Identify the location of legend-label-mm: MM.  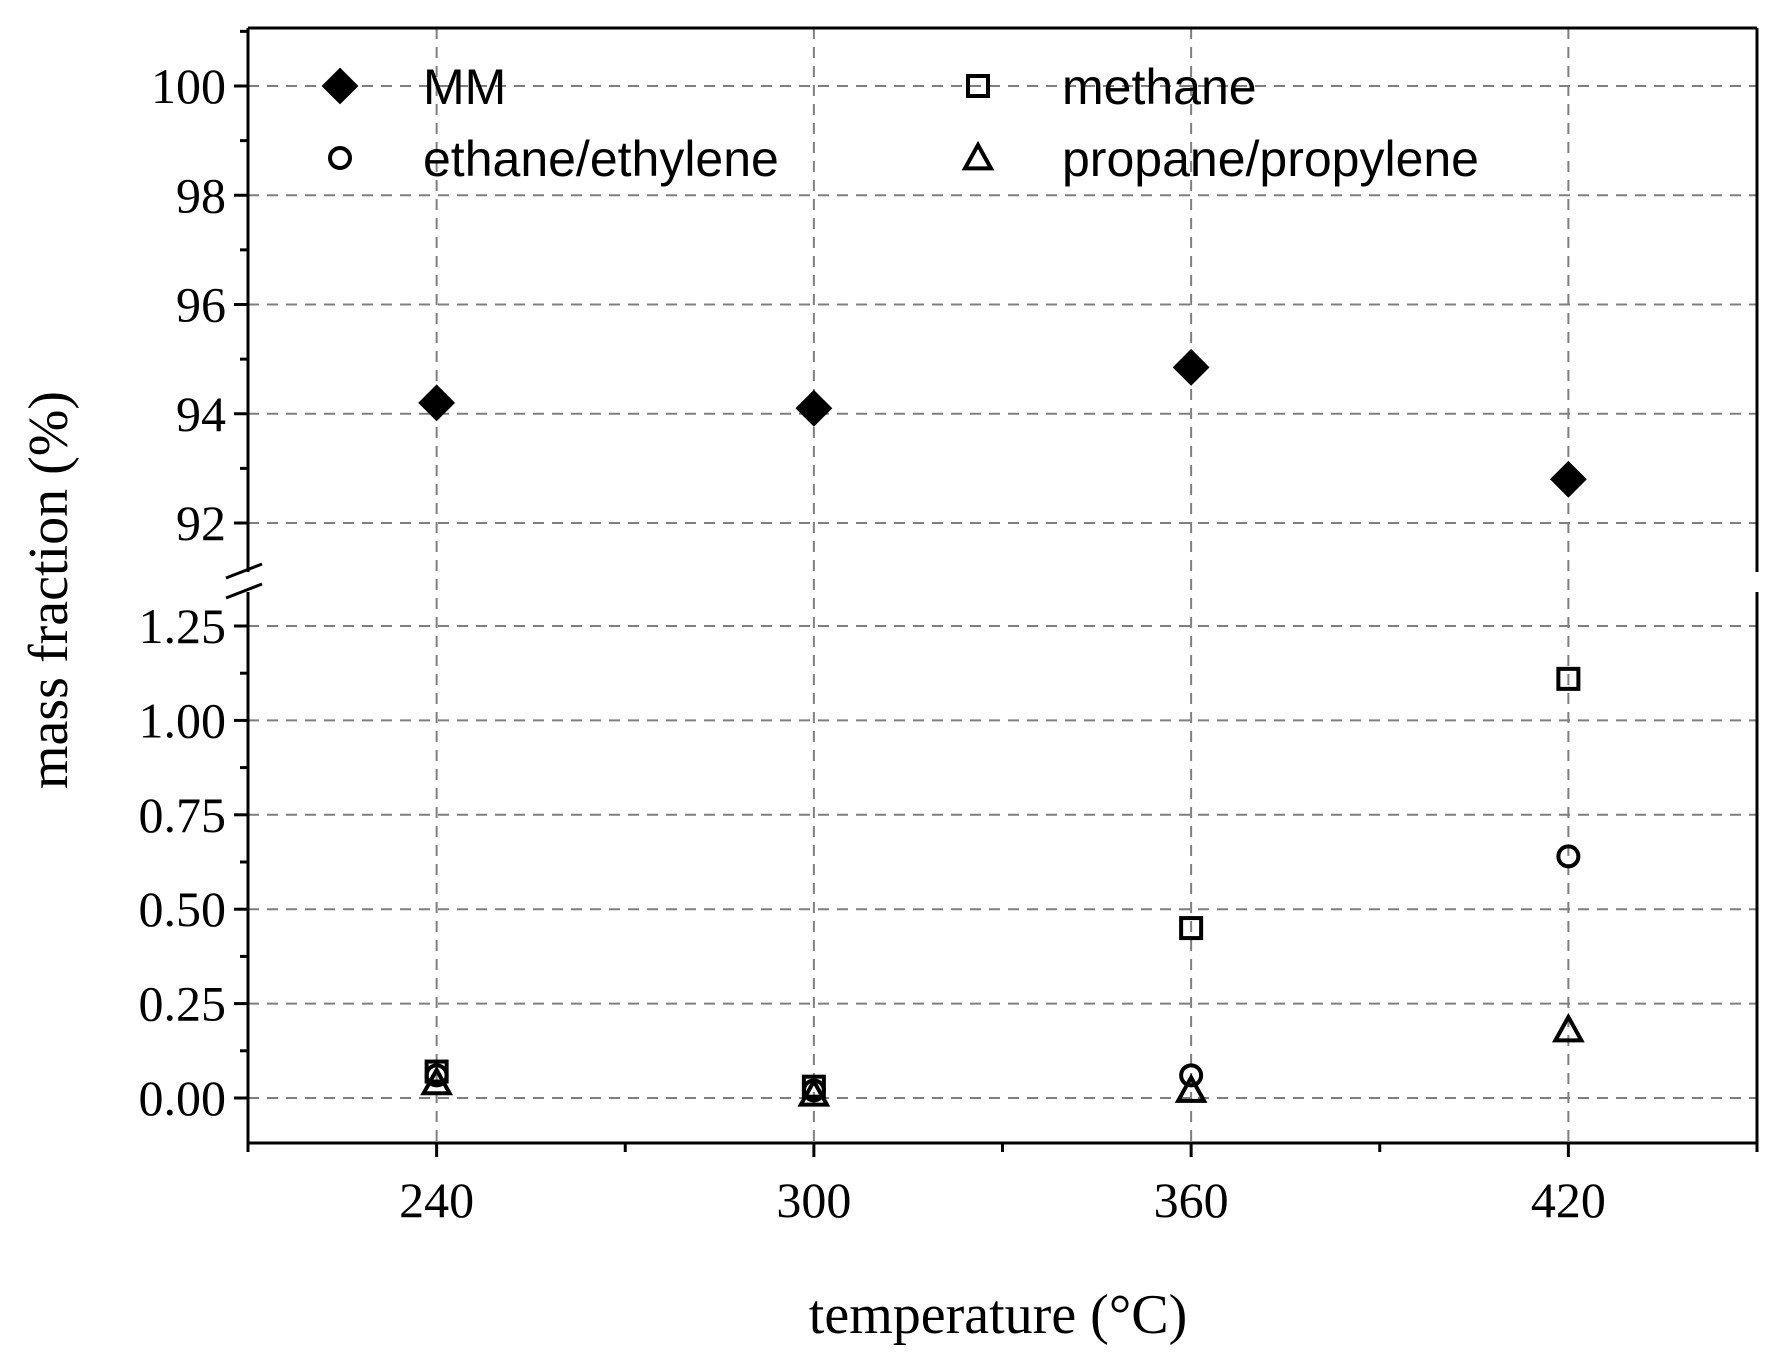
(464, 87).